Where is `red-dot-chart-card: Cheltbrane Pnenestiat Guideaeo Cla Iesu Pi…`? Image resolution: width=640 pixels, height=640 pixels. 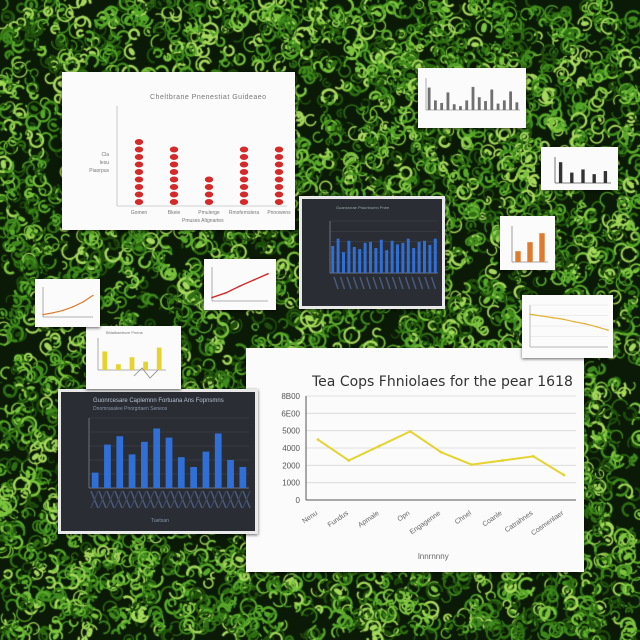
red-dot-chart-card: Cheltbrane Pnenestiat Guideaeo Cla Iesu Pi… is located at coordinates (178, 151).